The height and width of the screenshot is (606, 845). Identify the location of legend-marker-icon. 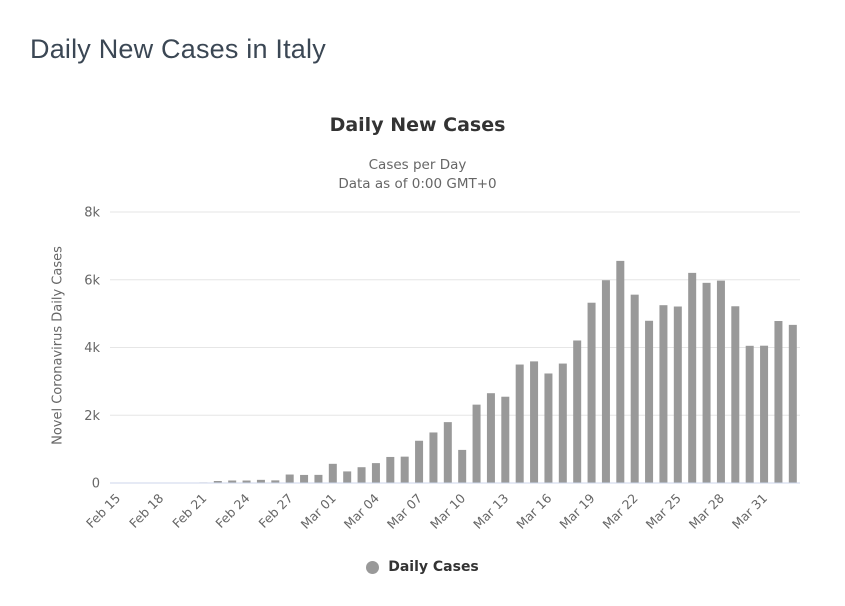
(373, 567).